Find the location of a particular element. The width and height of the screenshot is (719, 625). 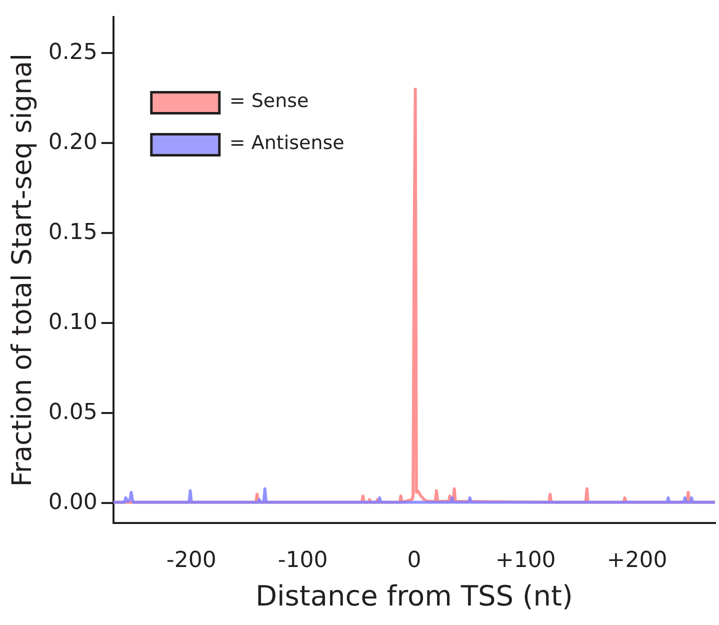

y-tick-label: 0.00 is located at coordinates (73, 502).